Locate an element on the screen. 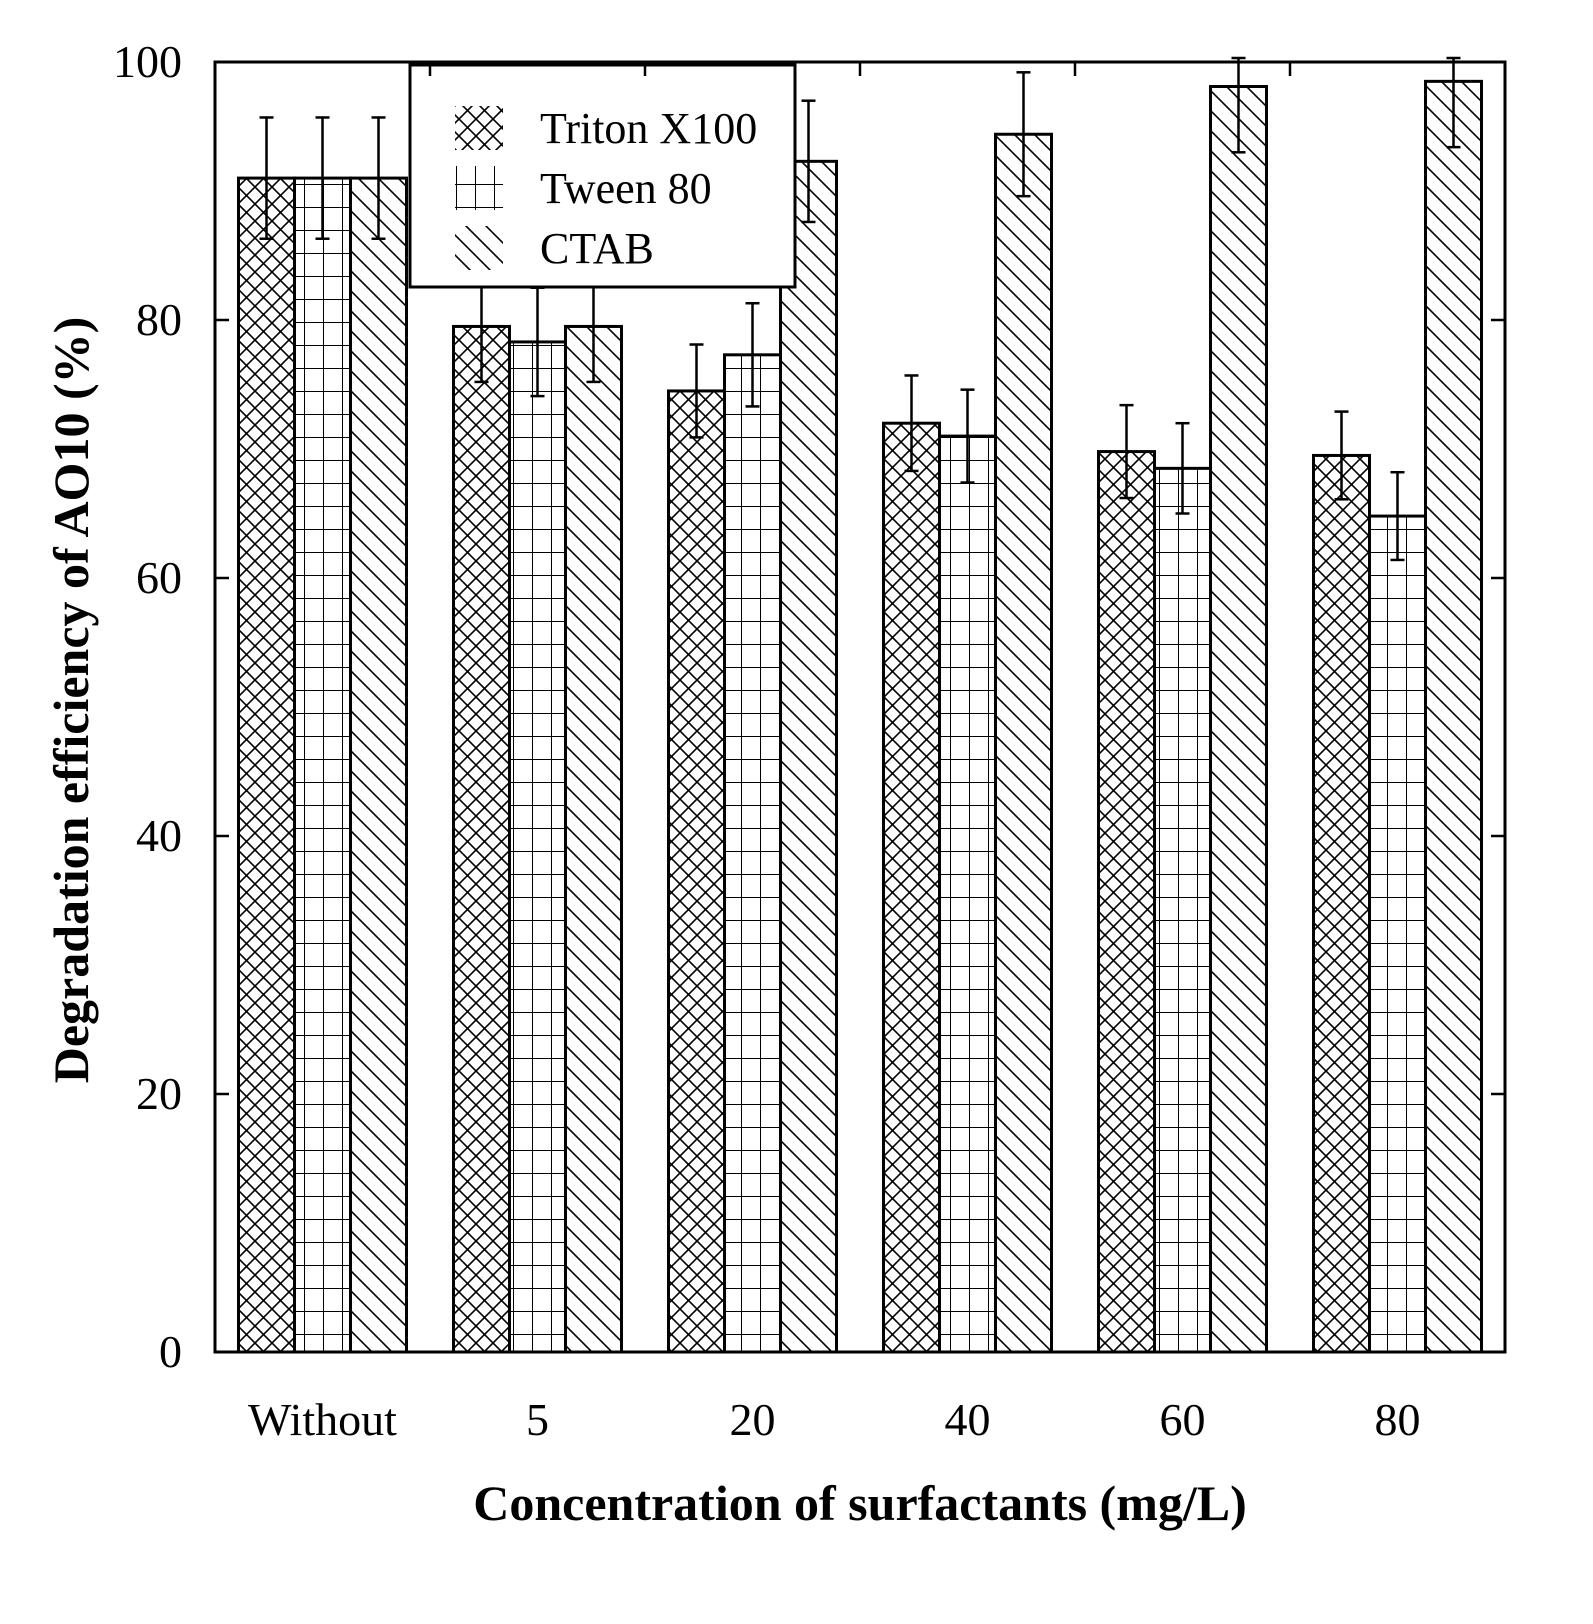 Image resolution: width=1593 pixels, height=1624 pixels. error-bar-tween-80-without is located at coordinates (322, 178).